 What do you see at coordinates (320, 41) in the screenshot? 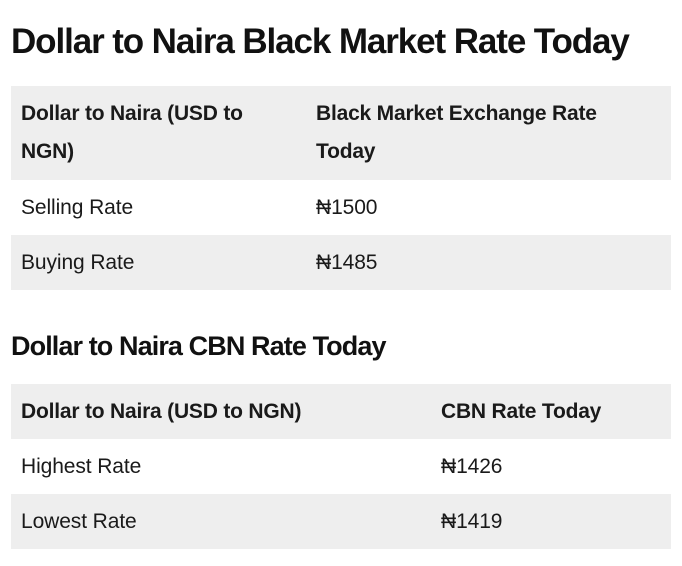
I see `black-market-heading: Dollar to Naira Black Market Rate Today` at bounding box center [320, 41].